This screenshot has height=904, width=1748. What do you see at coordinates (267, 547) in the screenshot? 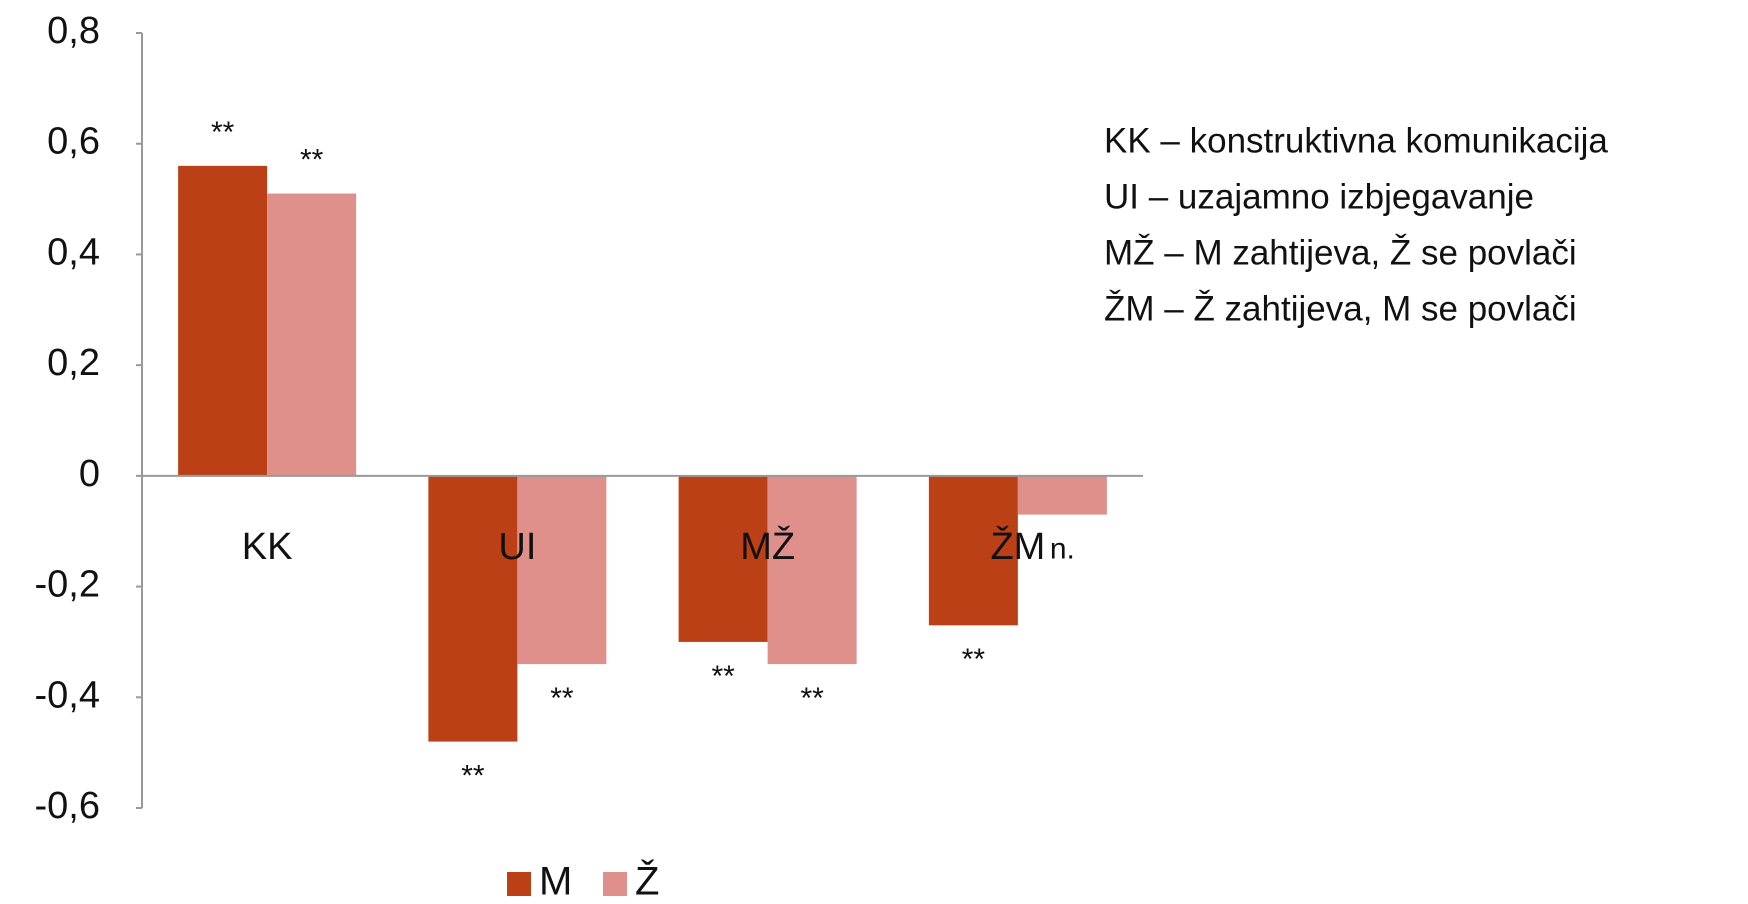
I see `x-tick-label: KK` at bounding box center [267, 547].